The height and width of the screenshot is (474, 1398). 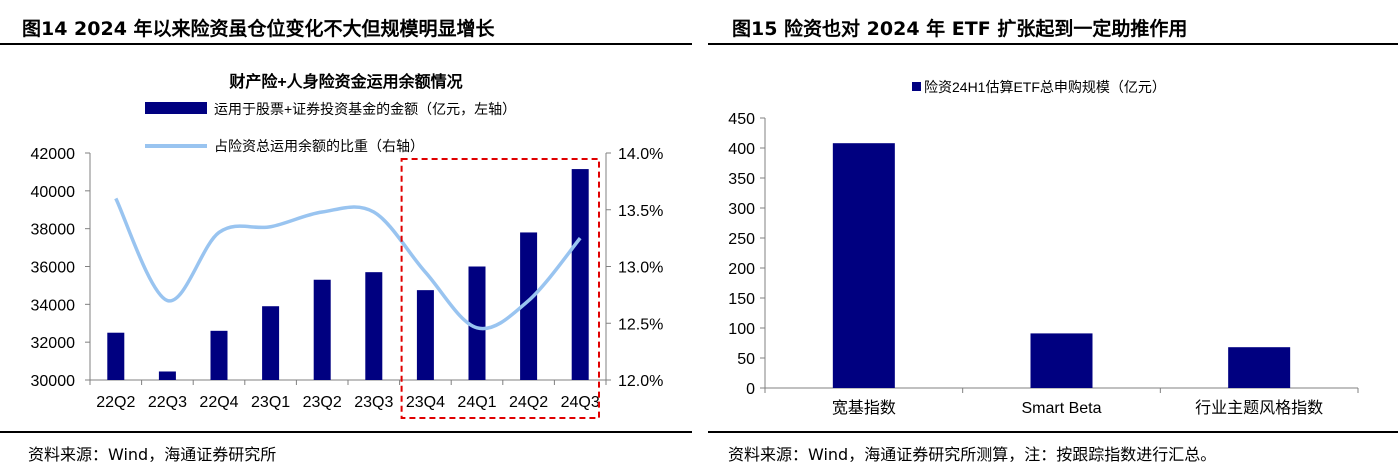 What do you see at coordinates (1053, 432) in the screenshot?
I see `figure-15-bottom-rule` at bounding box center [1053, 432].